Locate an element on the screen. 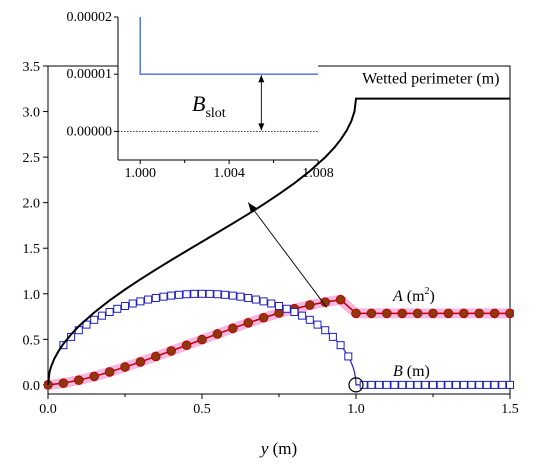 Image resolution: width=550 pixels, height=469 pixels. label-area-a: A (m2) is located at coordinates (413, 295).